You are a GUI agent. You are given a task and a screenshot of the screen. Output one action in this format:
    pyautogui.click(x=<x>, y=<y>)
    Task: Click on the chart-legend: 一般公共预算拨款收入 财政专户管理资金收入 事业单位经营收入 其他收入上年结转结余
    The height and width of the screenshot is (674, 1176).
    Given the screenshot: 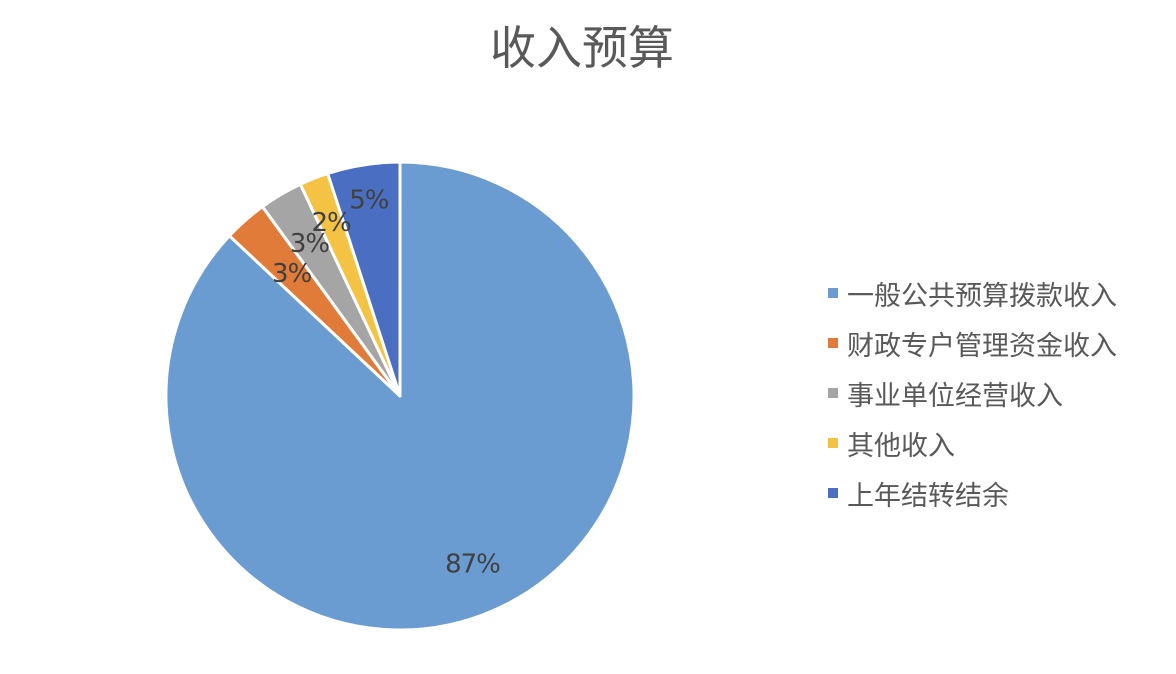 What is the action you would take?
    pyautogui.click(x=998, y=393)
    